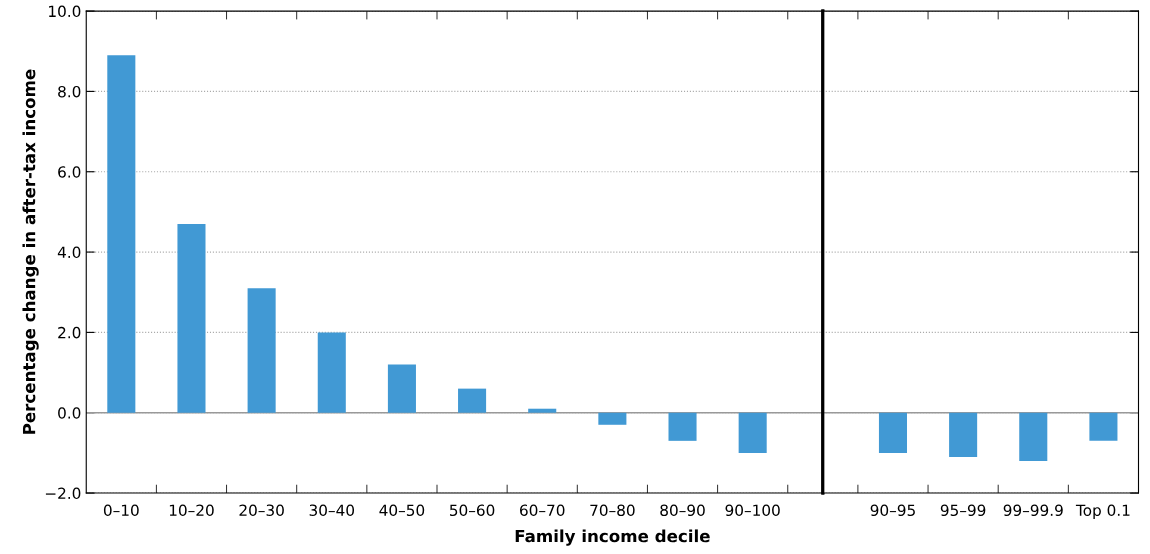 This screenshot has height=554, width=1150. What do you see at coordinates (612, 537) in the screenshot?
I see `x-axis-title: Family income decile` at bounding box center [612, 537].